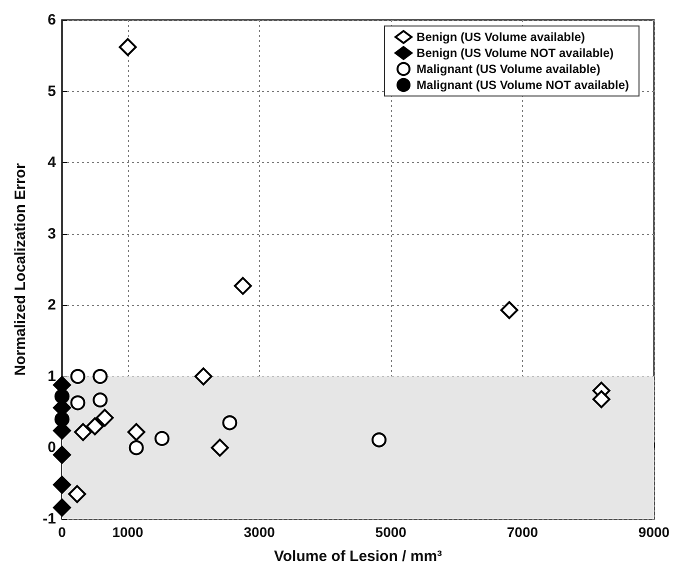 The width and height of the screenshot is (683, 580). I want to click on x-tick-label: 0, so click(62, 532).